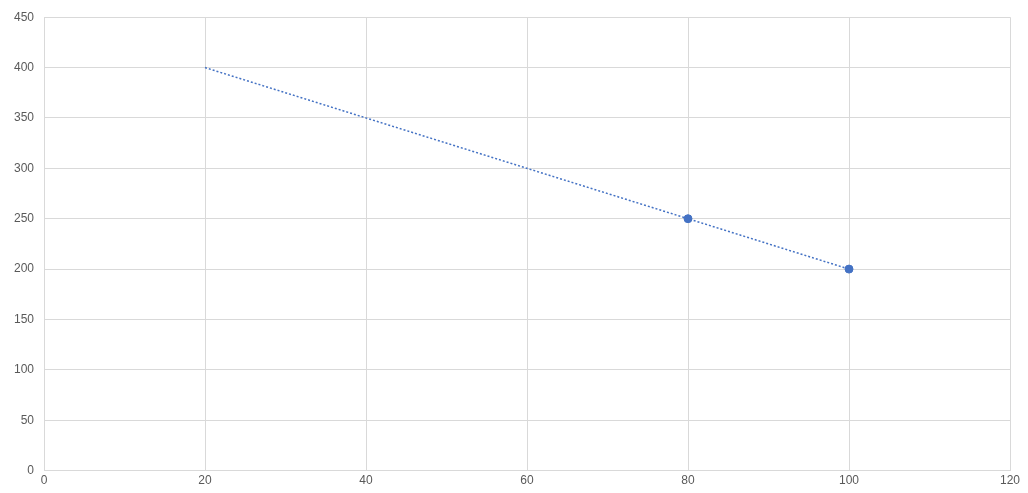 This screenshot has width=1028, height=493. What do you see at coordinates (24, 318) in the screenshot?
I see `y-tick-label: 150` at bounding box center [24, 318].